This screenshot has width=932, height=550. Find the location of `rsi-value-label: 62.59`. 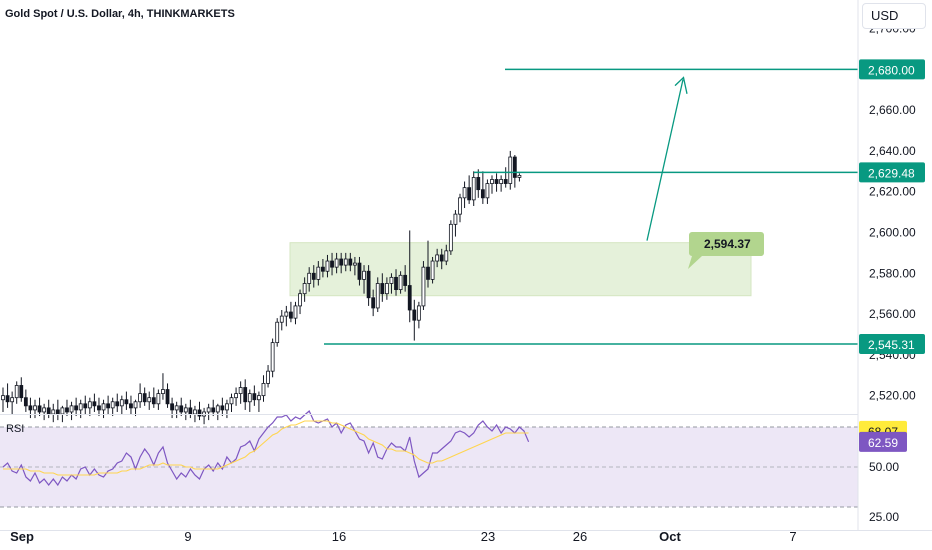

rsi-value-label: 62.59 is located at coordinates (883, 443).